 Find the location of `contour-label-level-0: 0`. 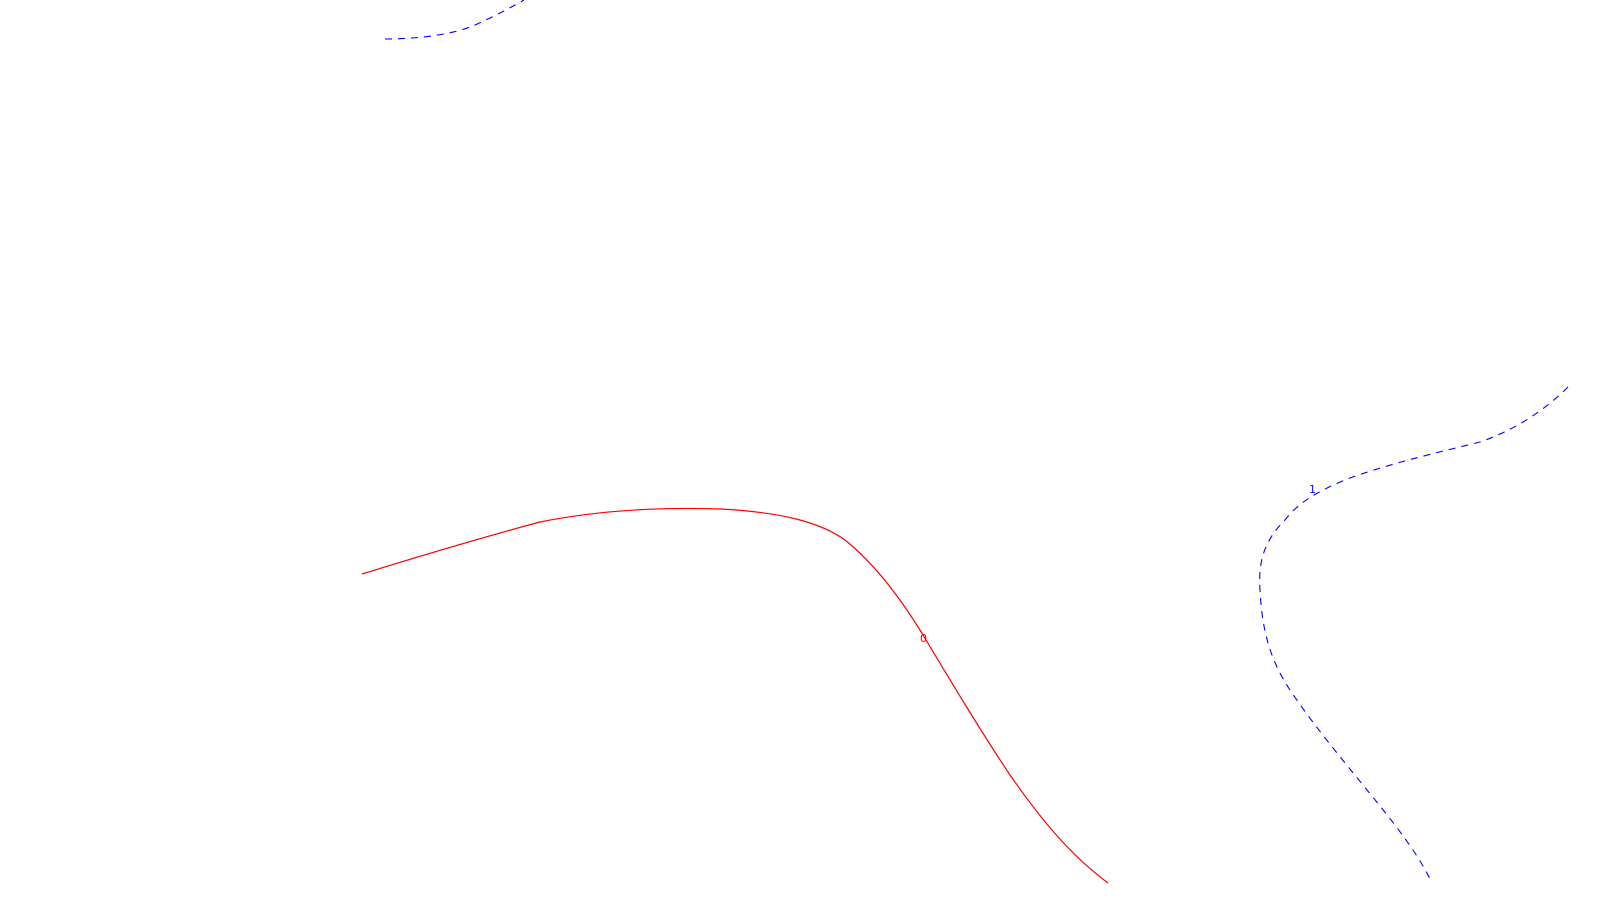

contour-label-level-0: 0 is located at coordinates (923, 638).